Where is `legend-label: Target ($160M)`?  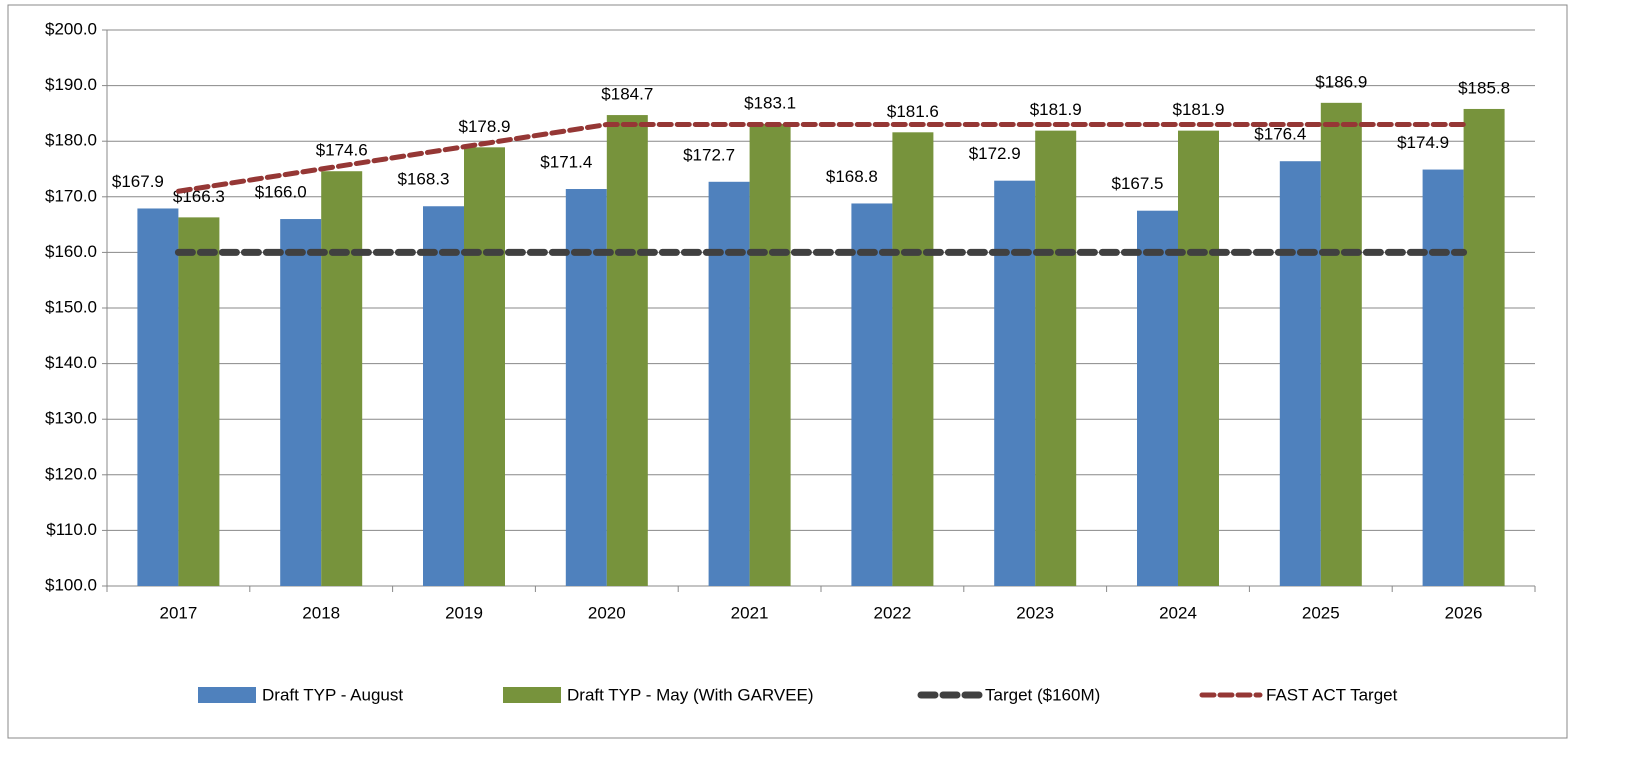
legend-label: Target ($160M) is located at coordinates (1042, 694).